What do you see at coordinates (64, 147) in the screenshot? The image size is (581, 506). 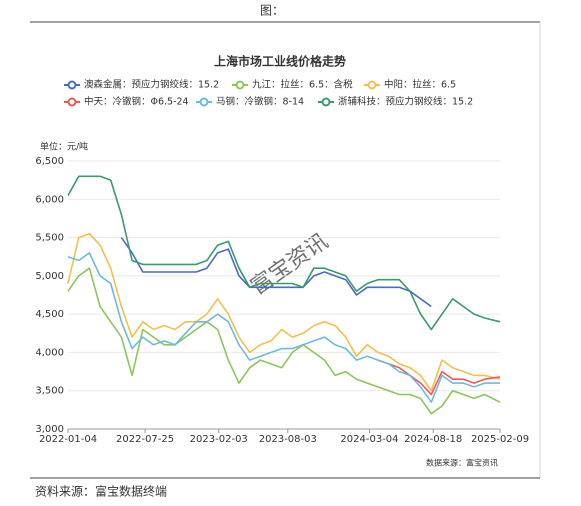 I see `y-unit: 单位：元/吨` at bounding box center [64, 147].